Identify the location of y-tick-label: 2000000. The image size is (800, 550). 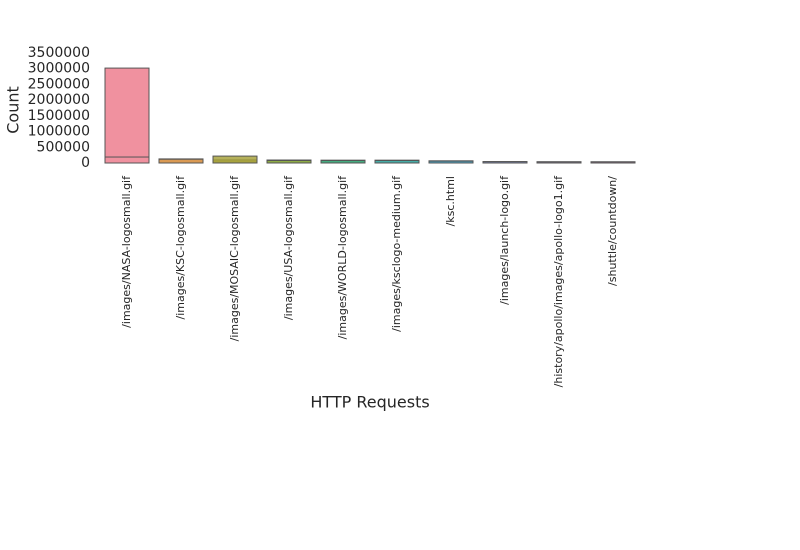
(59, 100).